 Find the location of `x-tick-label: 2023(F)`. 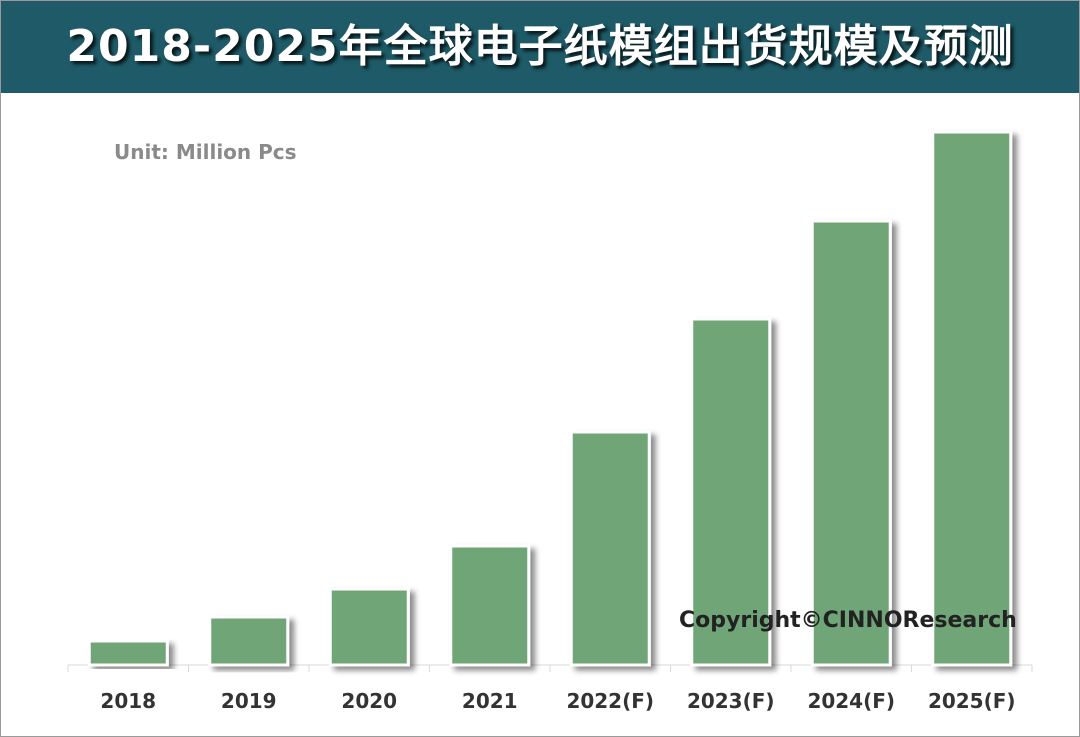

x-tick-label: 2023(F) is located at coordinates (731, 701).